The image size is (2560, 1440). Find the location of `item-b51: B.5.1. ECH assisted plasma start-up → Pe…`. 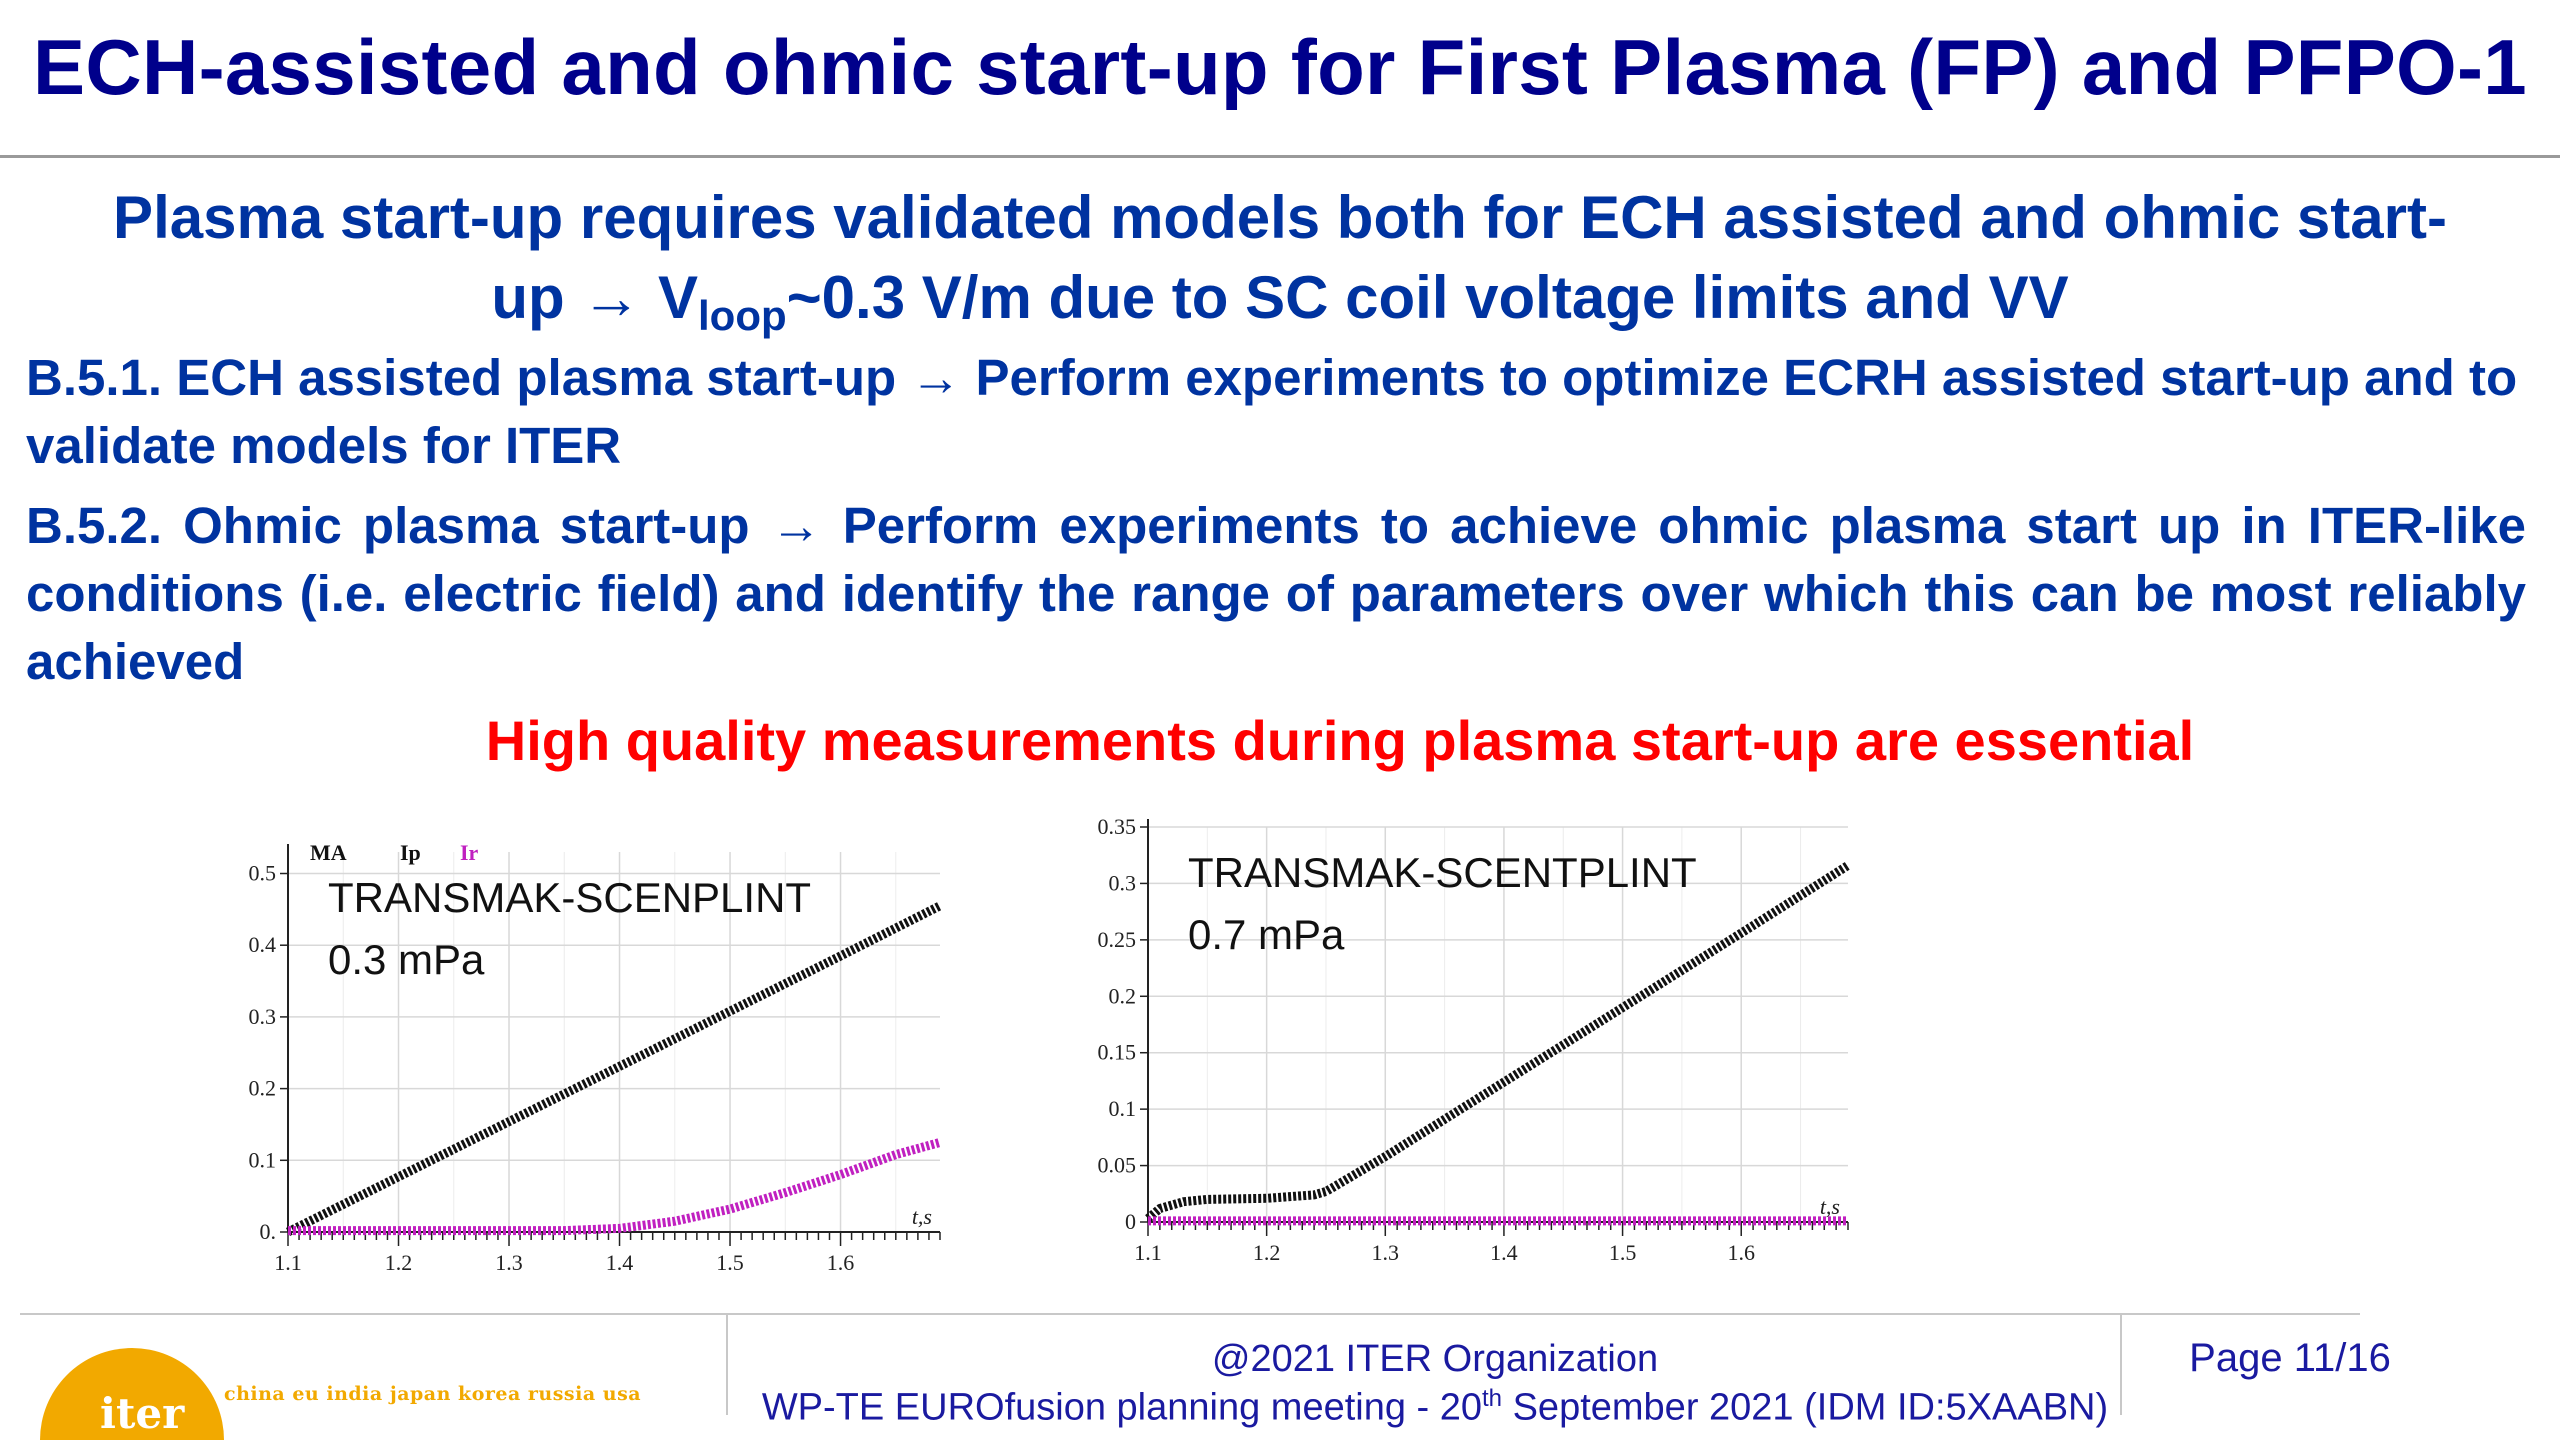

item-b51: B.5.1. ECH assisted plasma start-up → Pe… is located at coordinates (1272, 411).